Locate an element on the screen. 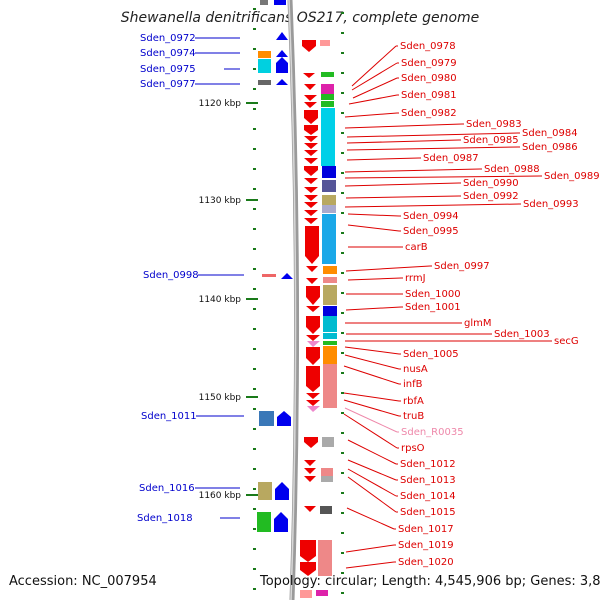  gene-label-right: Sden_1001 is located at coordinates (433, 307).